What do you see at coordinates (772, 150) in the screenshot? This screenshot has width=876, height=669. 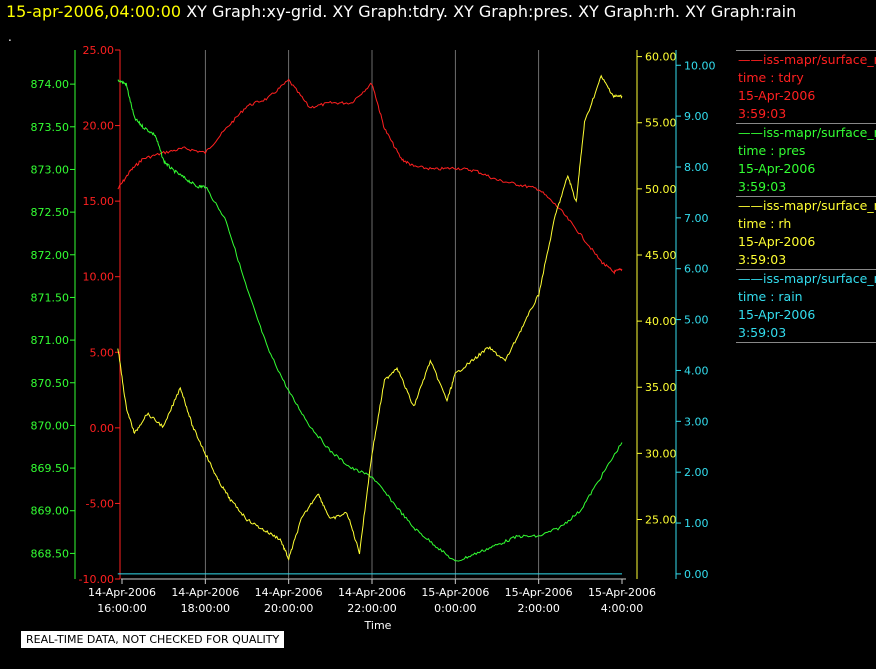 I see `legend-field: time : pres` at bounding box center [772, 150].